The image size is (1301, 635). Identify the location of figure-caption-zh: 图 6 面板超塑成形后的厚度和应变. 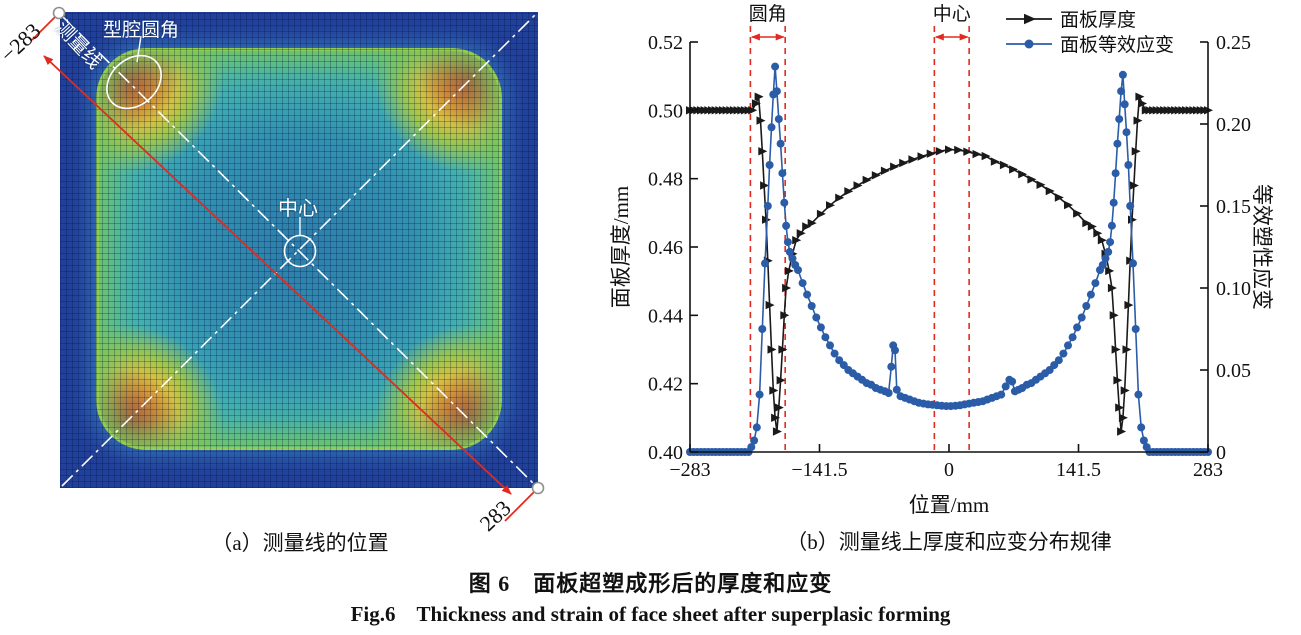
(650, 583).